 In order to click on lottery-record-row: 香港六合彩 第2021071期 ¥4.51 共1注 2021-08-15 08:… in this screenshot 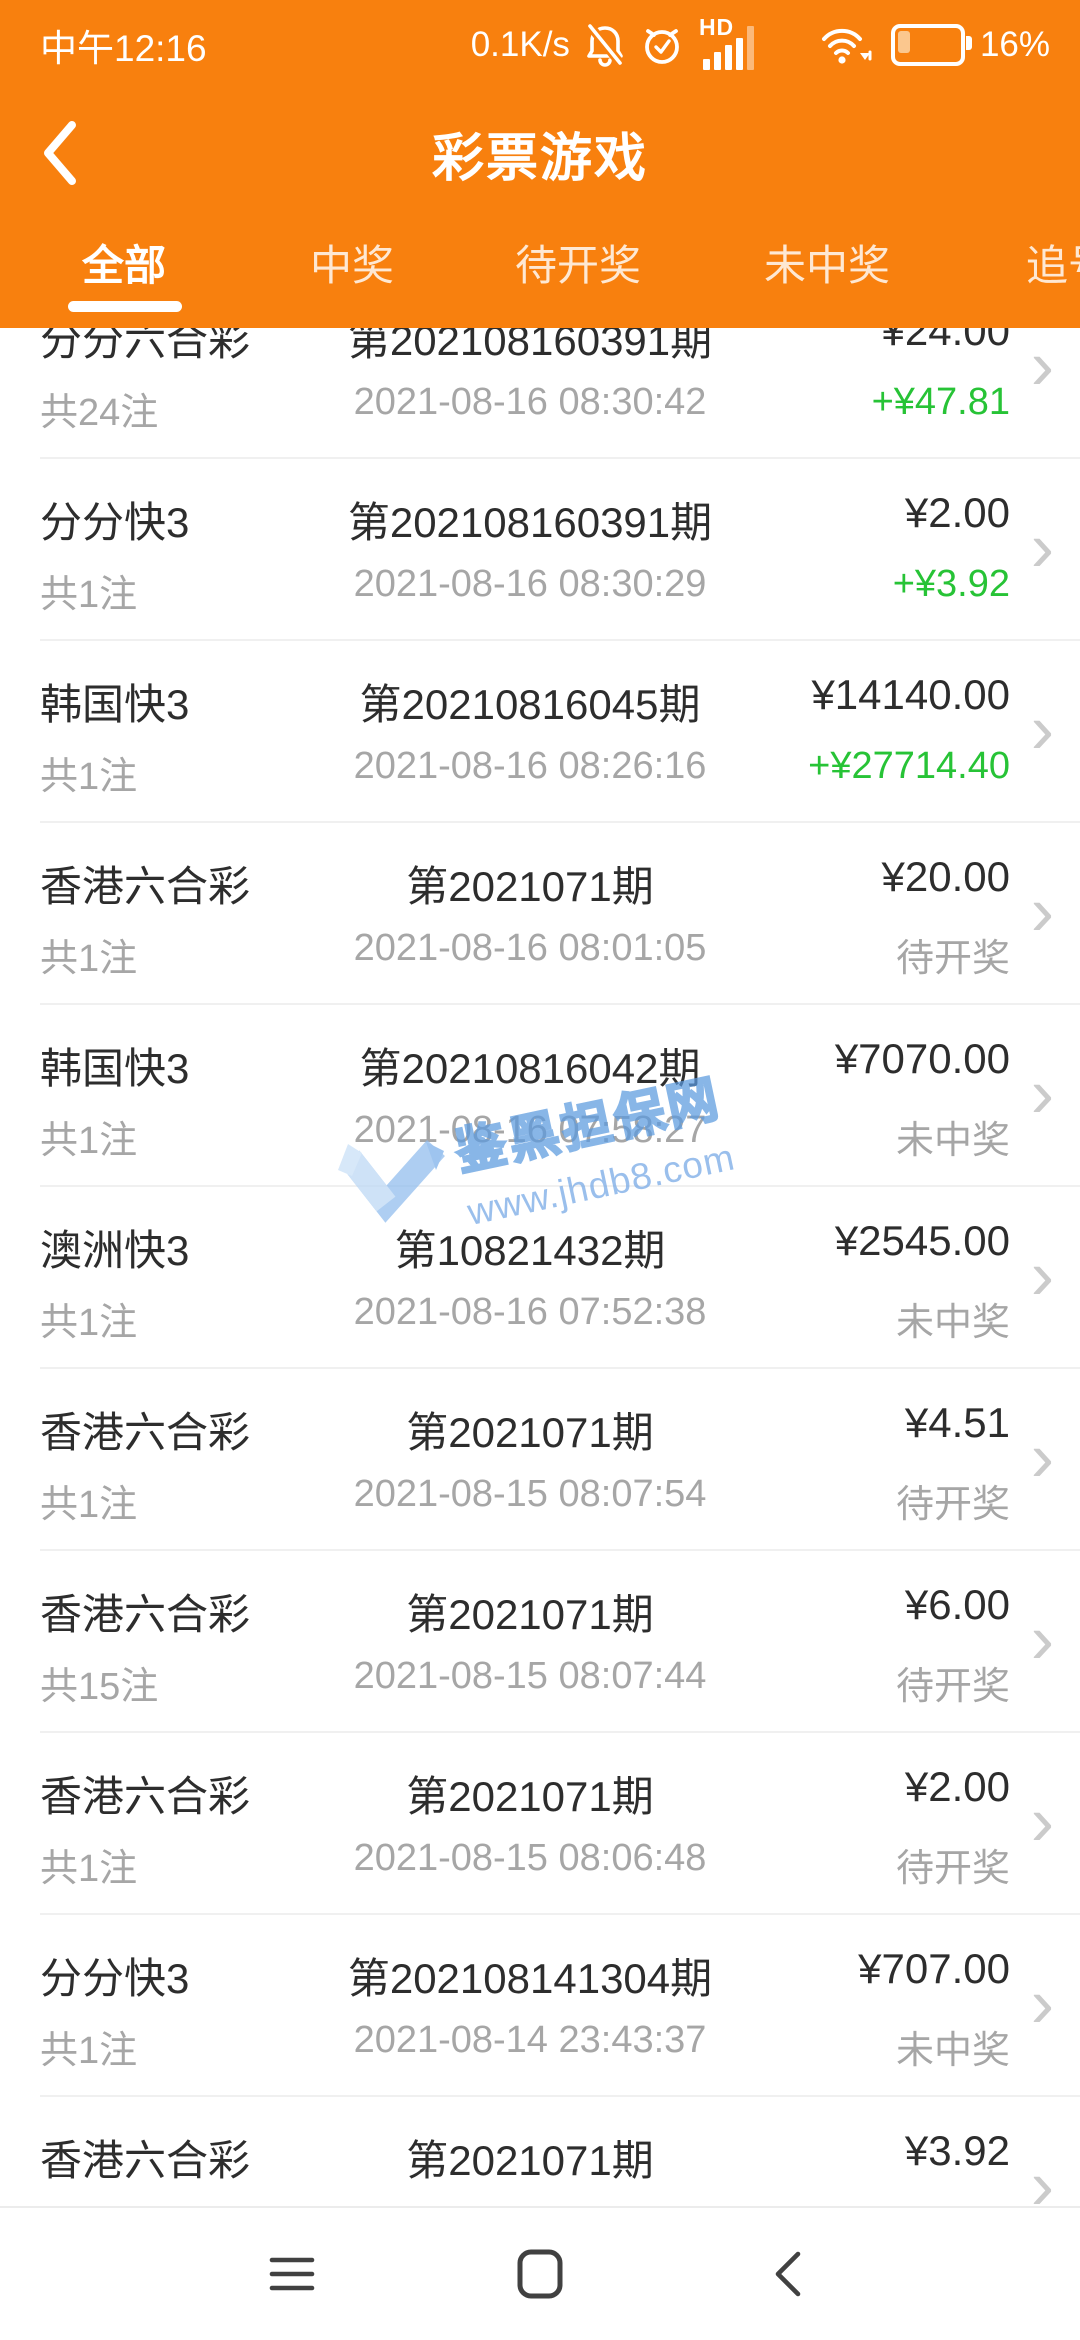, I will do `click(540, 1460)`.